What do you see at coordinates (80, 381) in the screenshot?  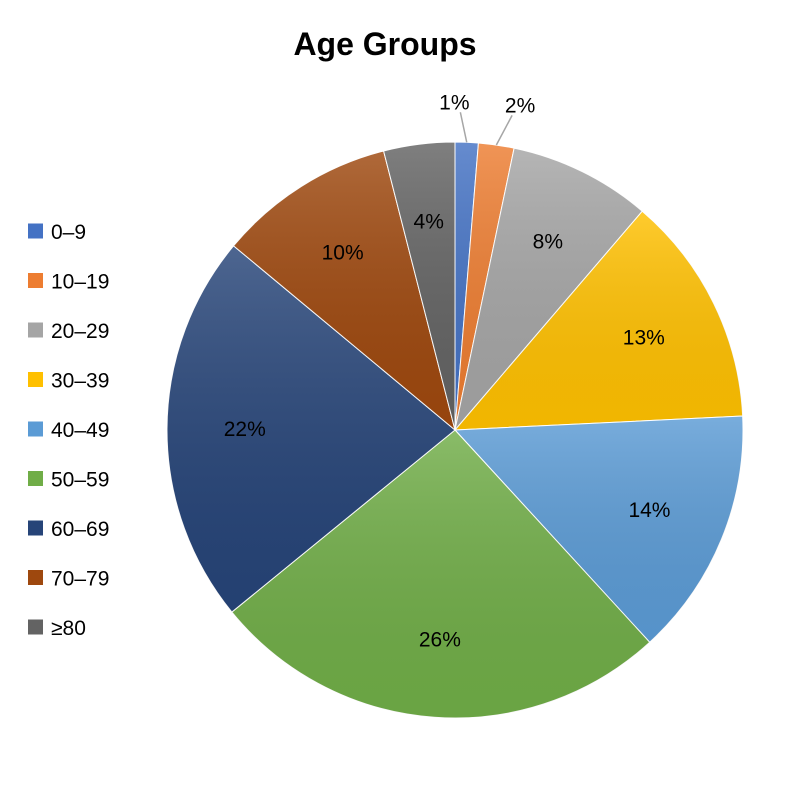 I see `legend-label-4: 30–39` at bounding box center [80, 381].